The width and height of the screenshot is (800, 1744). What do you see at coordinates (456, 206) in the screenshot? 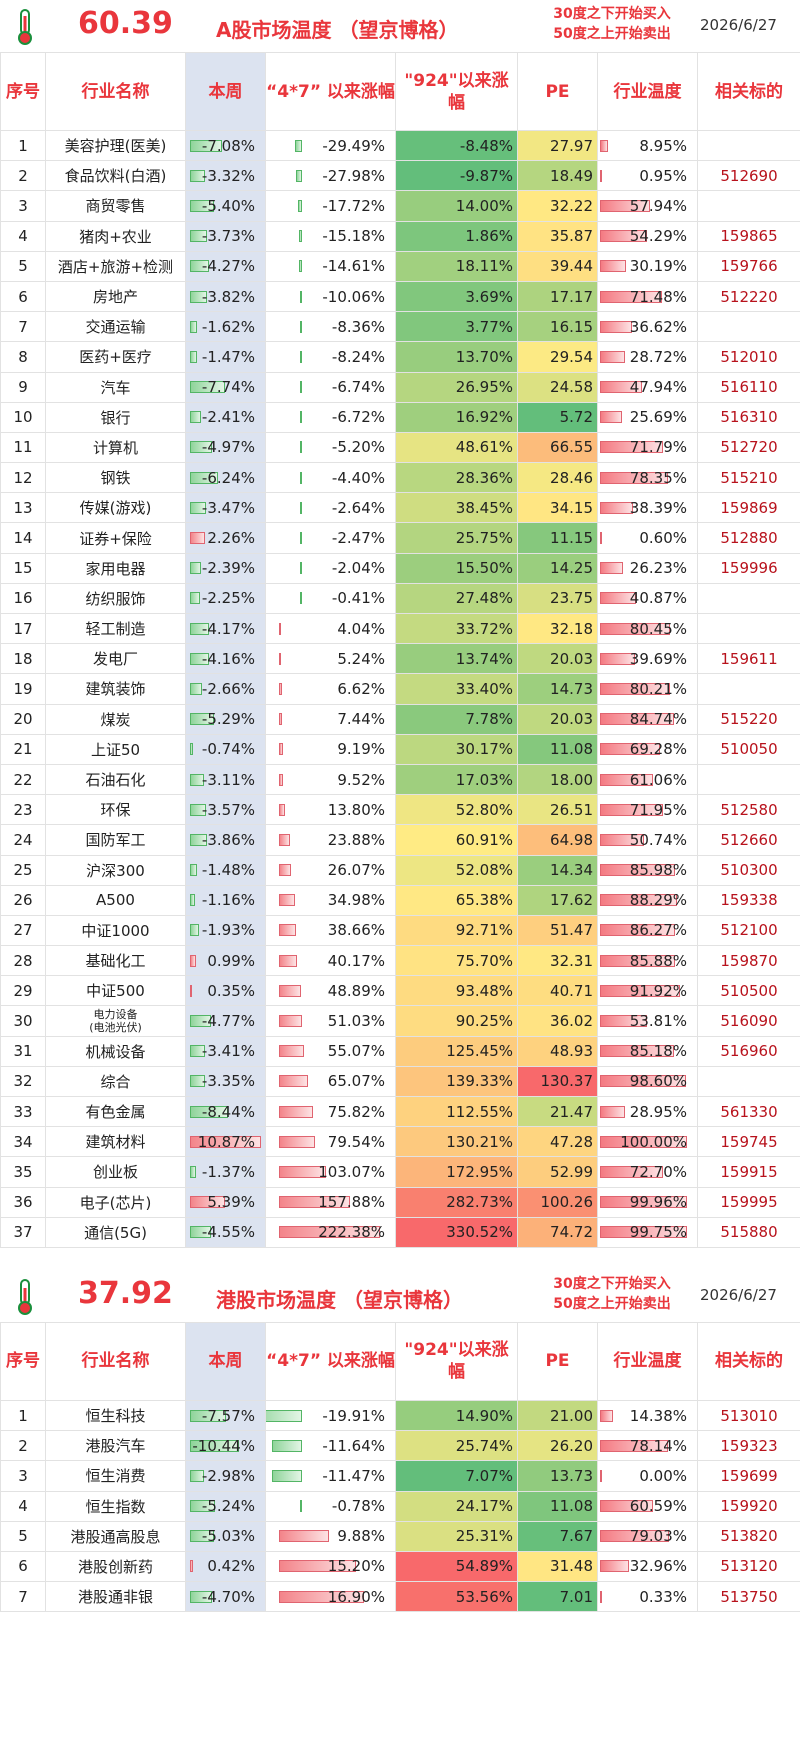
I see `since924-cell: 14.00%` at bounding box center [456, 206].